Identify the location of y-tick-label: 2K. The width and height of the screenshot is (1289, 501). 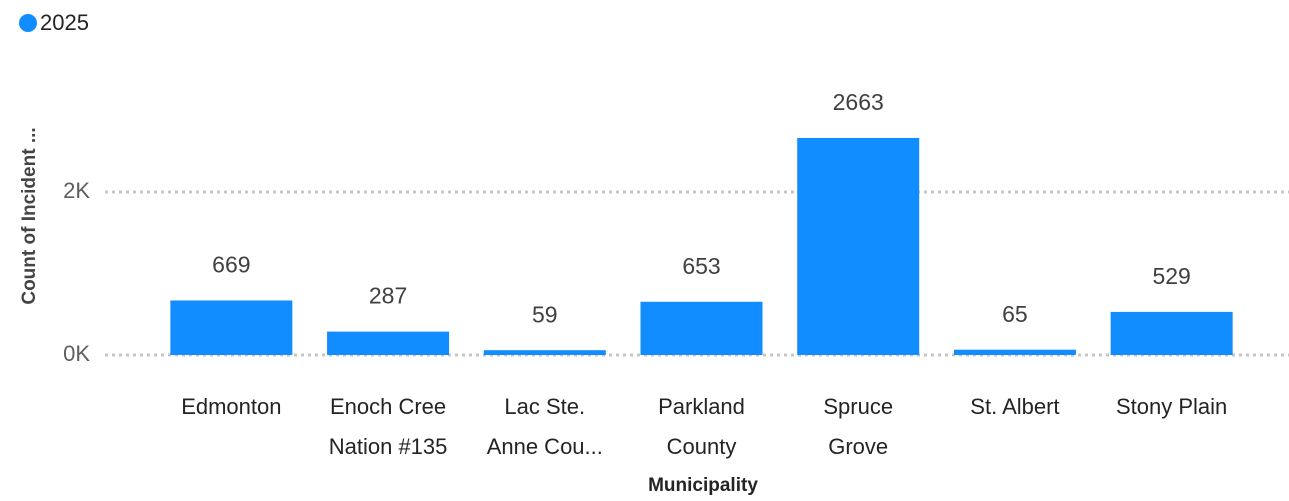
(76, 190).